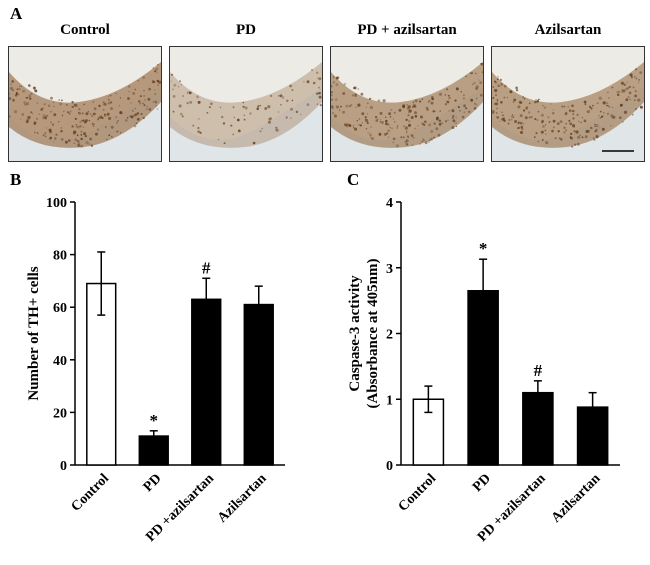 Image resolution: width=650 pixels, height=565 pixels. I want to click on y-tick-label: 4, so click(389, 203).